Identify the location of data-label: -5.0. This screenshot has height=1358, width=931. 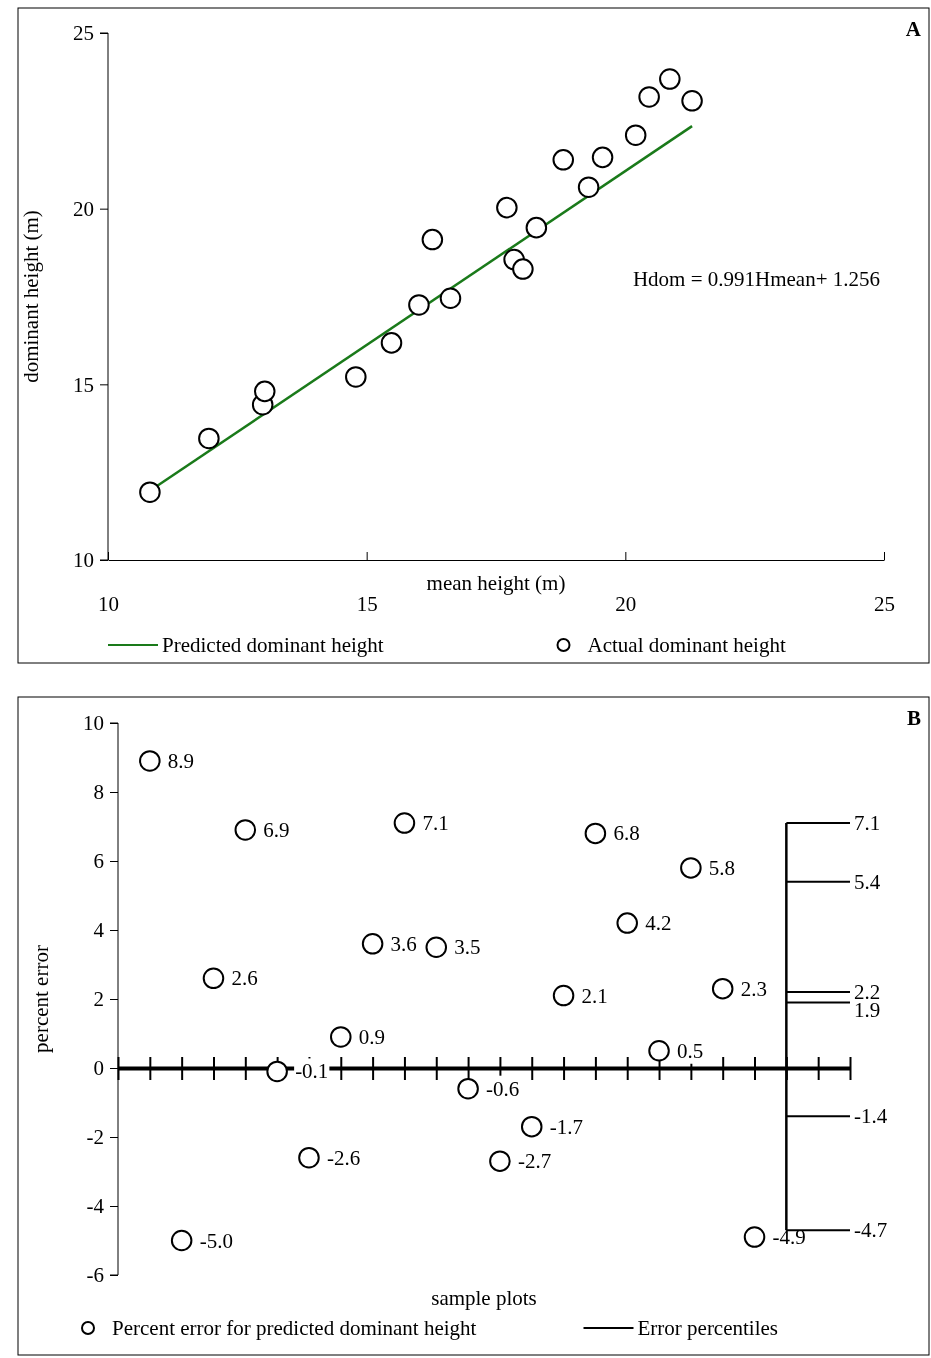
(216, 1240).